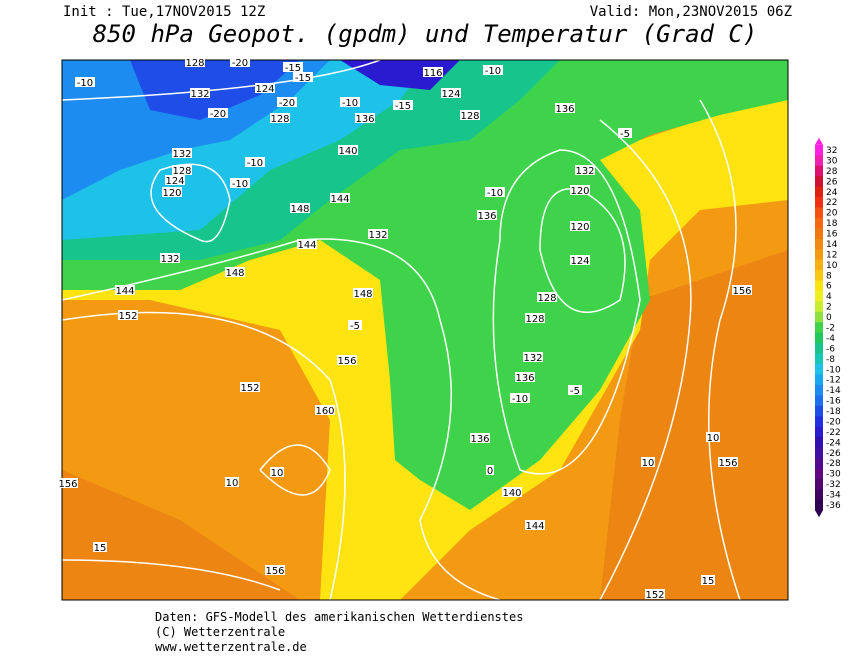 This screenshot has height=657, width=850. I want to click on colorbar-label: 18, so click(832, 224).